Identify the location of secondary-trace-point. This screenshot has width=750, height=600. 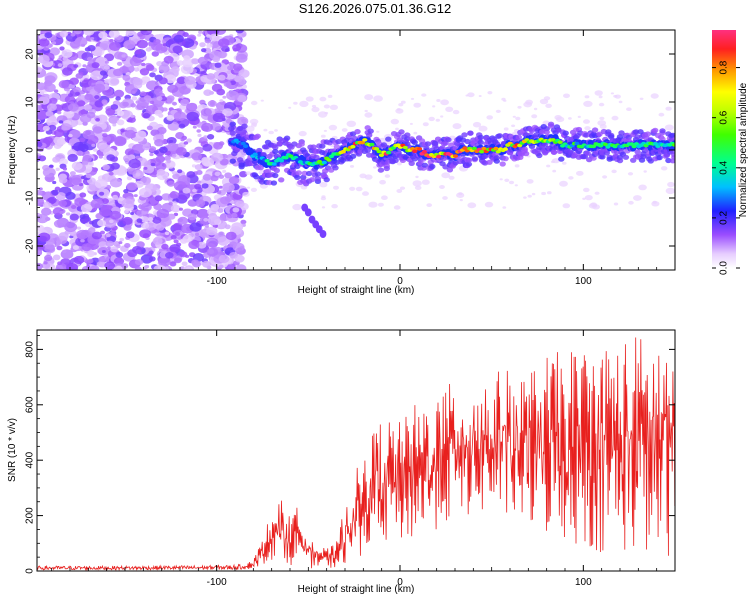
(323, 234).